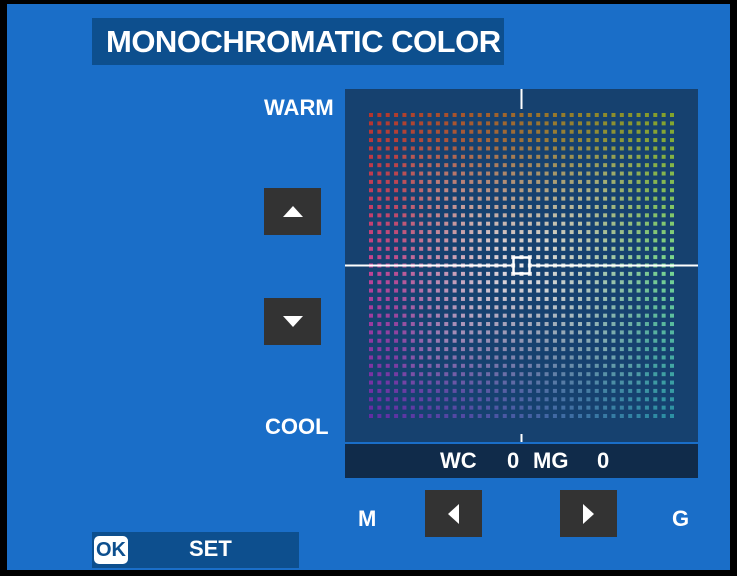 The image size is (737, 576). I want to click on selection-cursor, so click(521, 265).